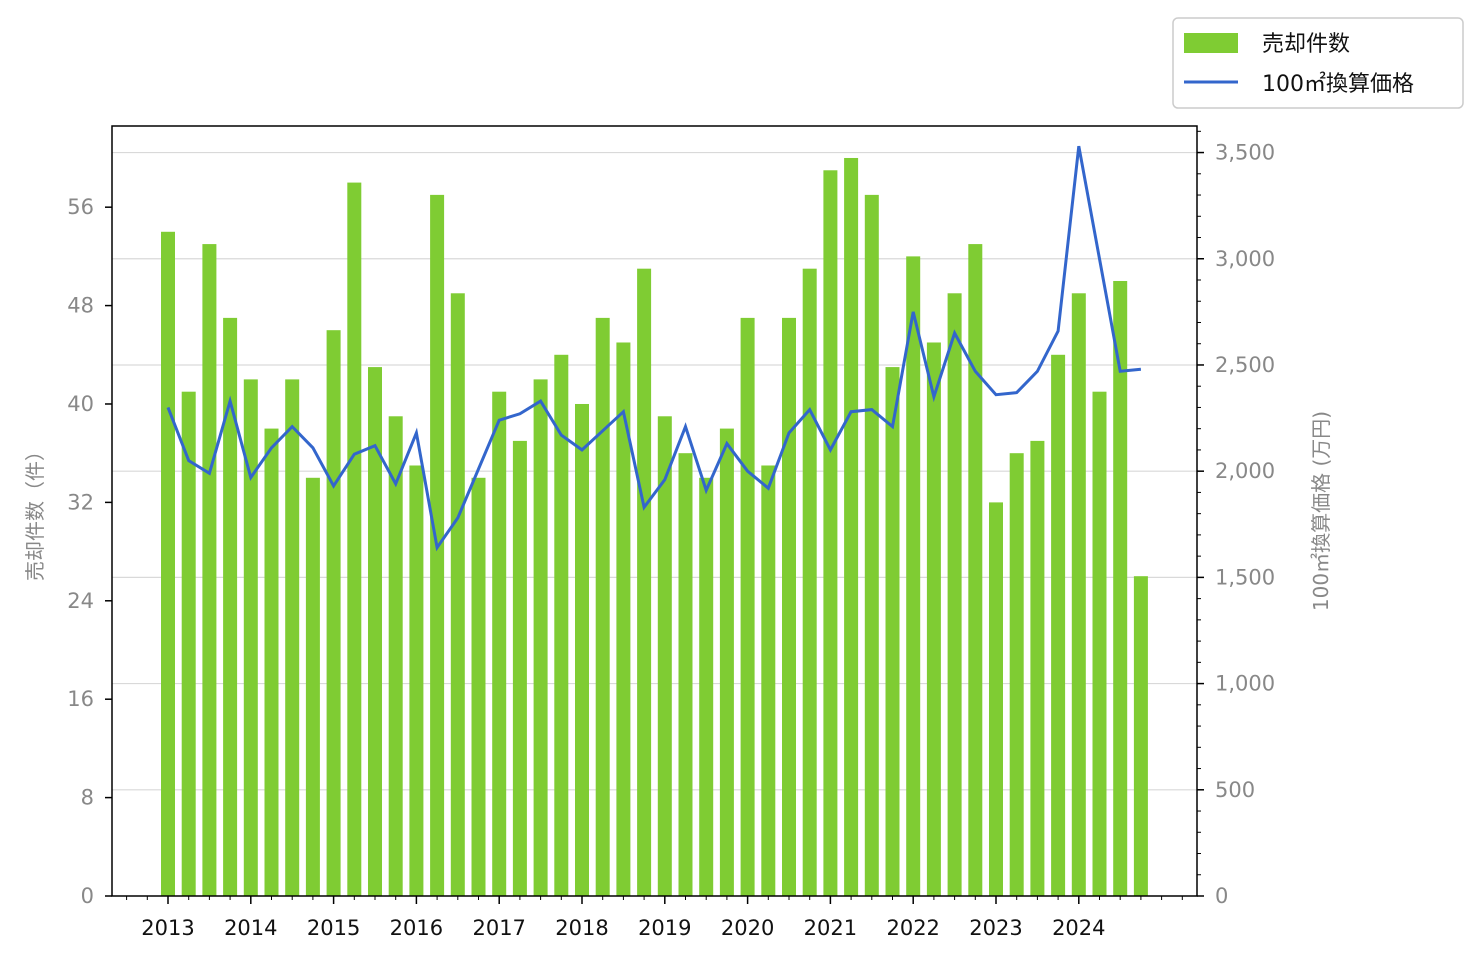 The image size is (1483, 961). Describe the element at coordinates (1078, 928) in the screenshot. I see `x-tick-label-2024: 2024` at that location.